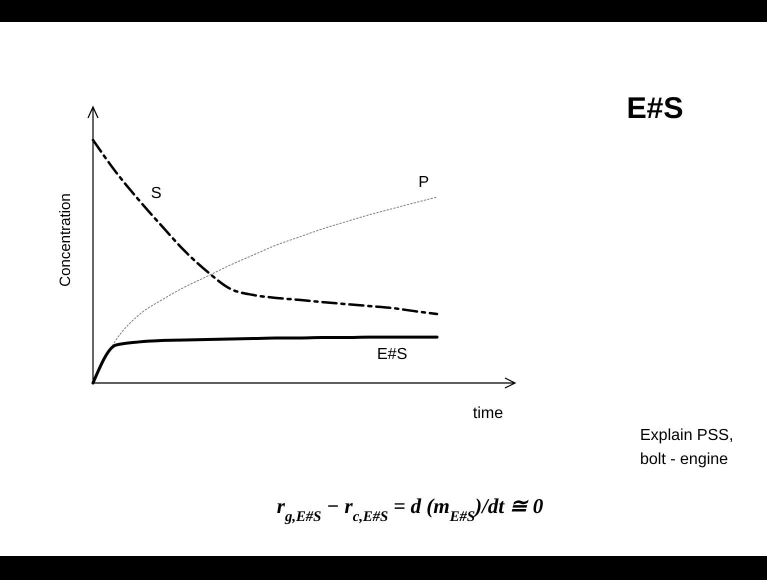  What do you see at coordinates (687, 447) in the screenshot?
I see `text: Explain PSS, bolt - engine` at bounding box center [687, 447].